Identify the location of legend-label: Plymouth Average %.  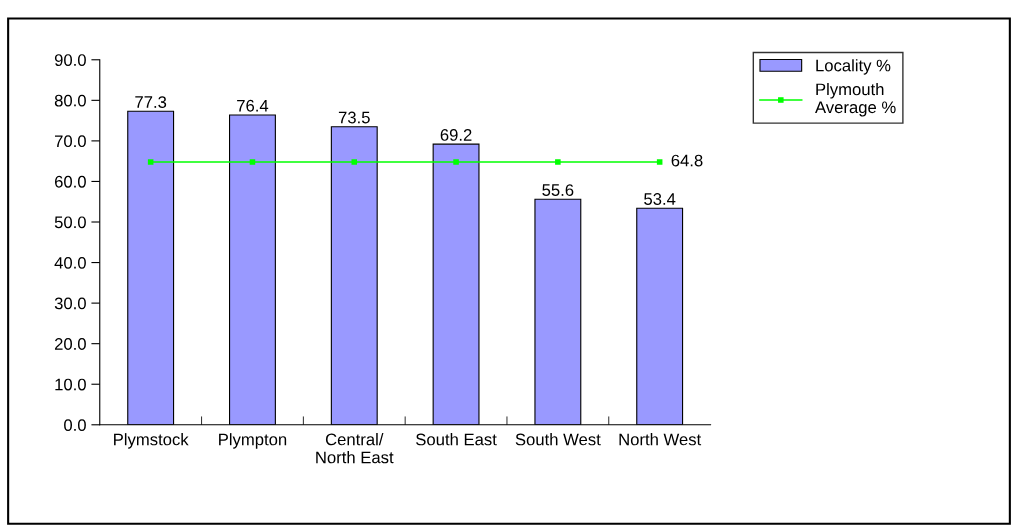
(855, 100).